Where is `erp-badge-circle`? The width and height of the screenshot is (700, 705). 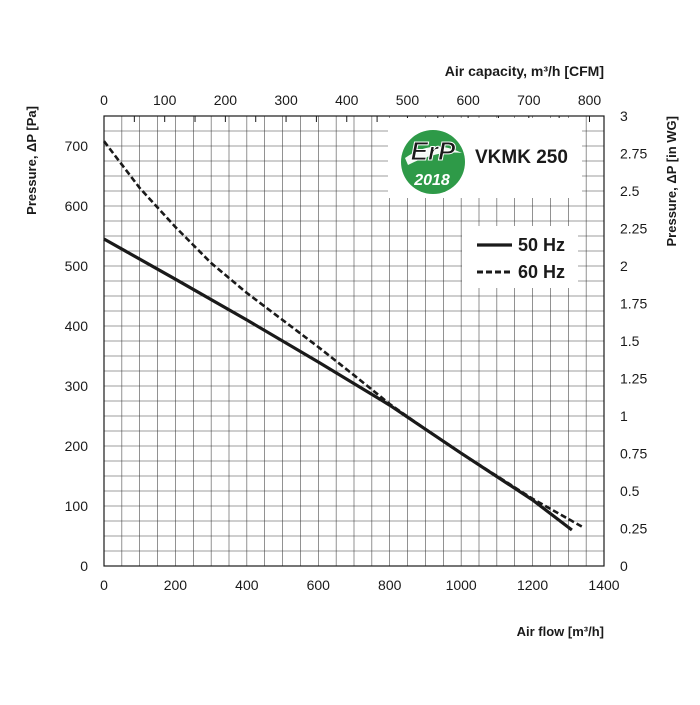
erp-badge-circle is located at coordinates (433, 162).